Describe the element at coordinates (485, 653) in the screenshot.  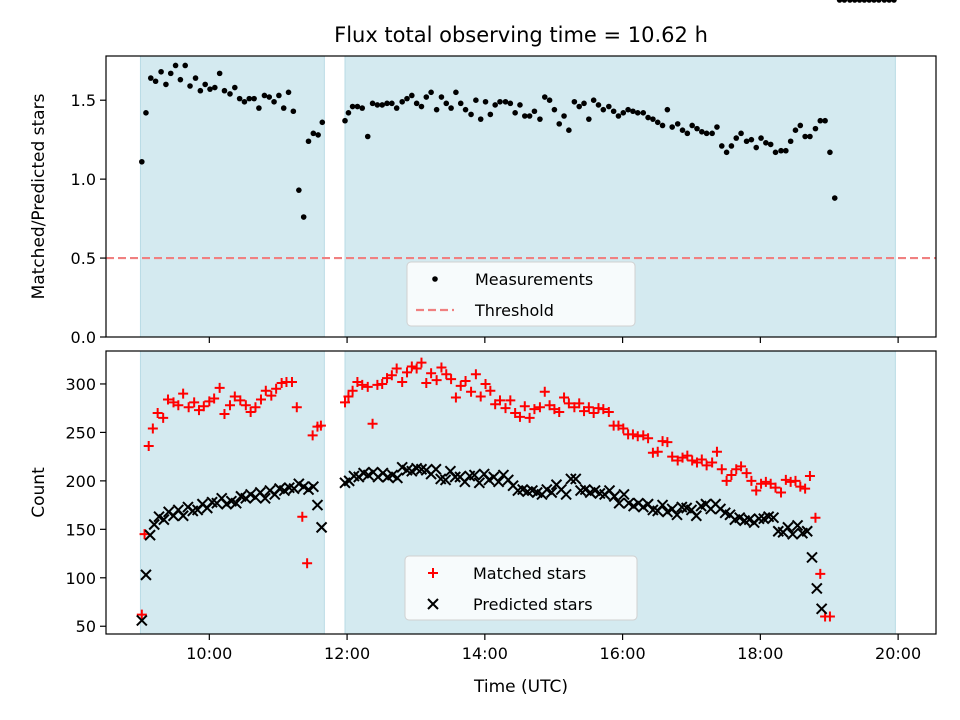
I see `x-tick-label: 14:00` at that location.